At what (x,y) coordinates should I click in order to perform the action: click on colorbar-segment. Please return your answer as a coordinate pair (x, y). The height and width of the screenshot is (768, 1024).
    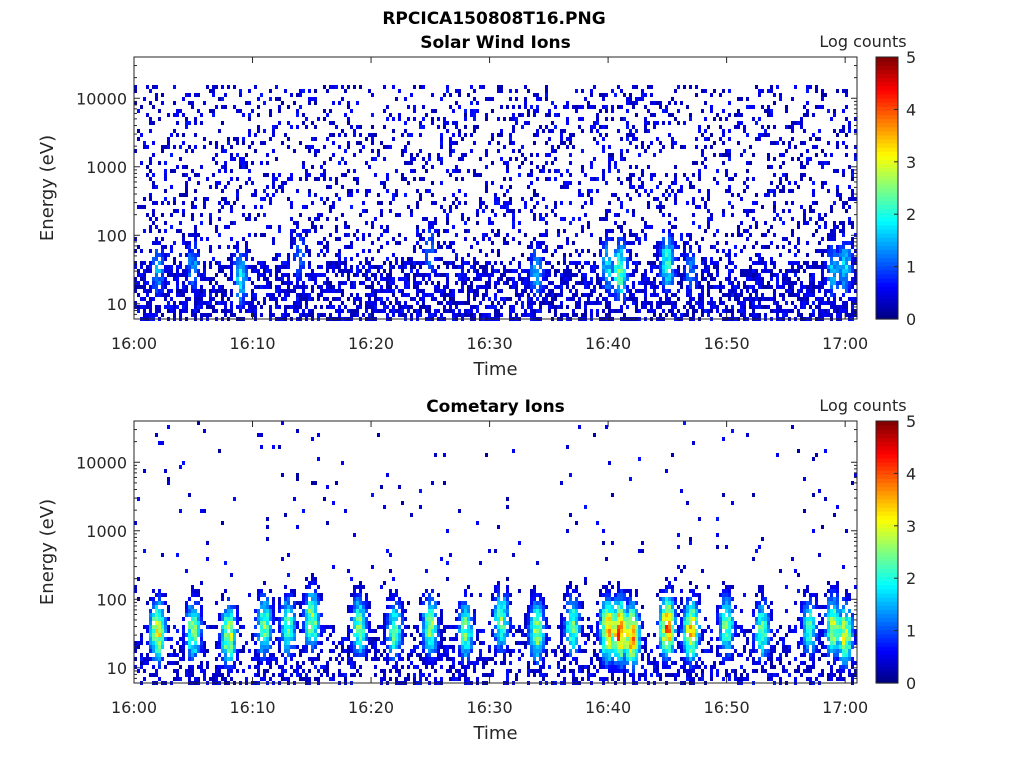
    Looking at the image, I should click on (887, 149).